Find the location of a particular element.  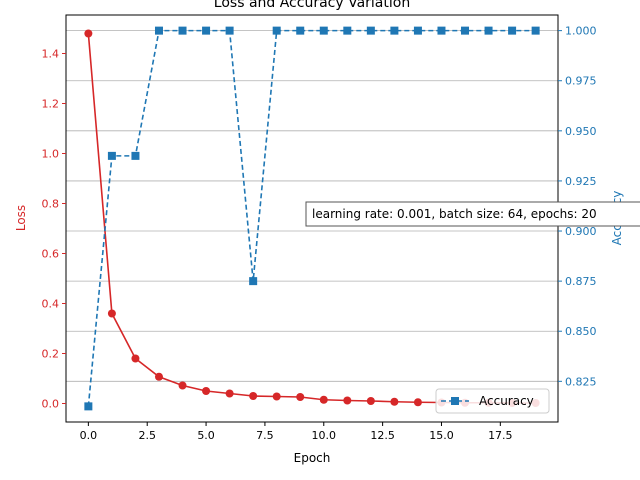

x-tick-label: 2.5 is located at coordinates (147, 435).